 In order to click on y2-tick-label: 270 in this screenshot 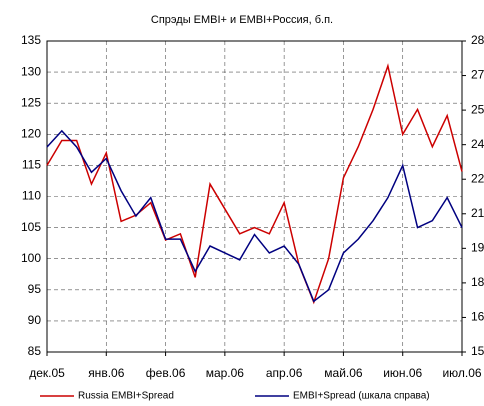, I will do `click(477, 75)`.